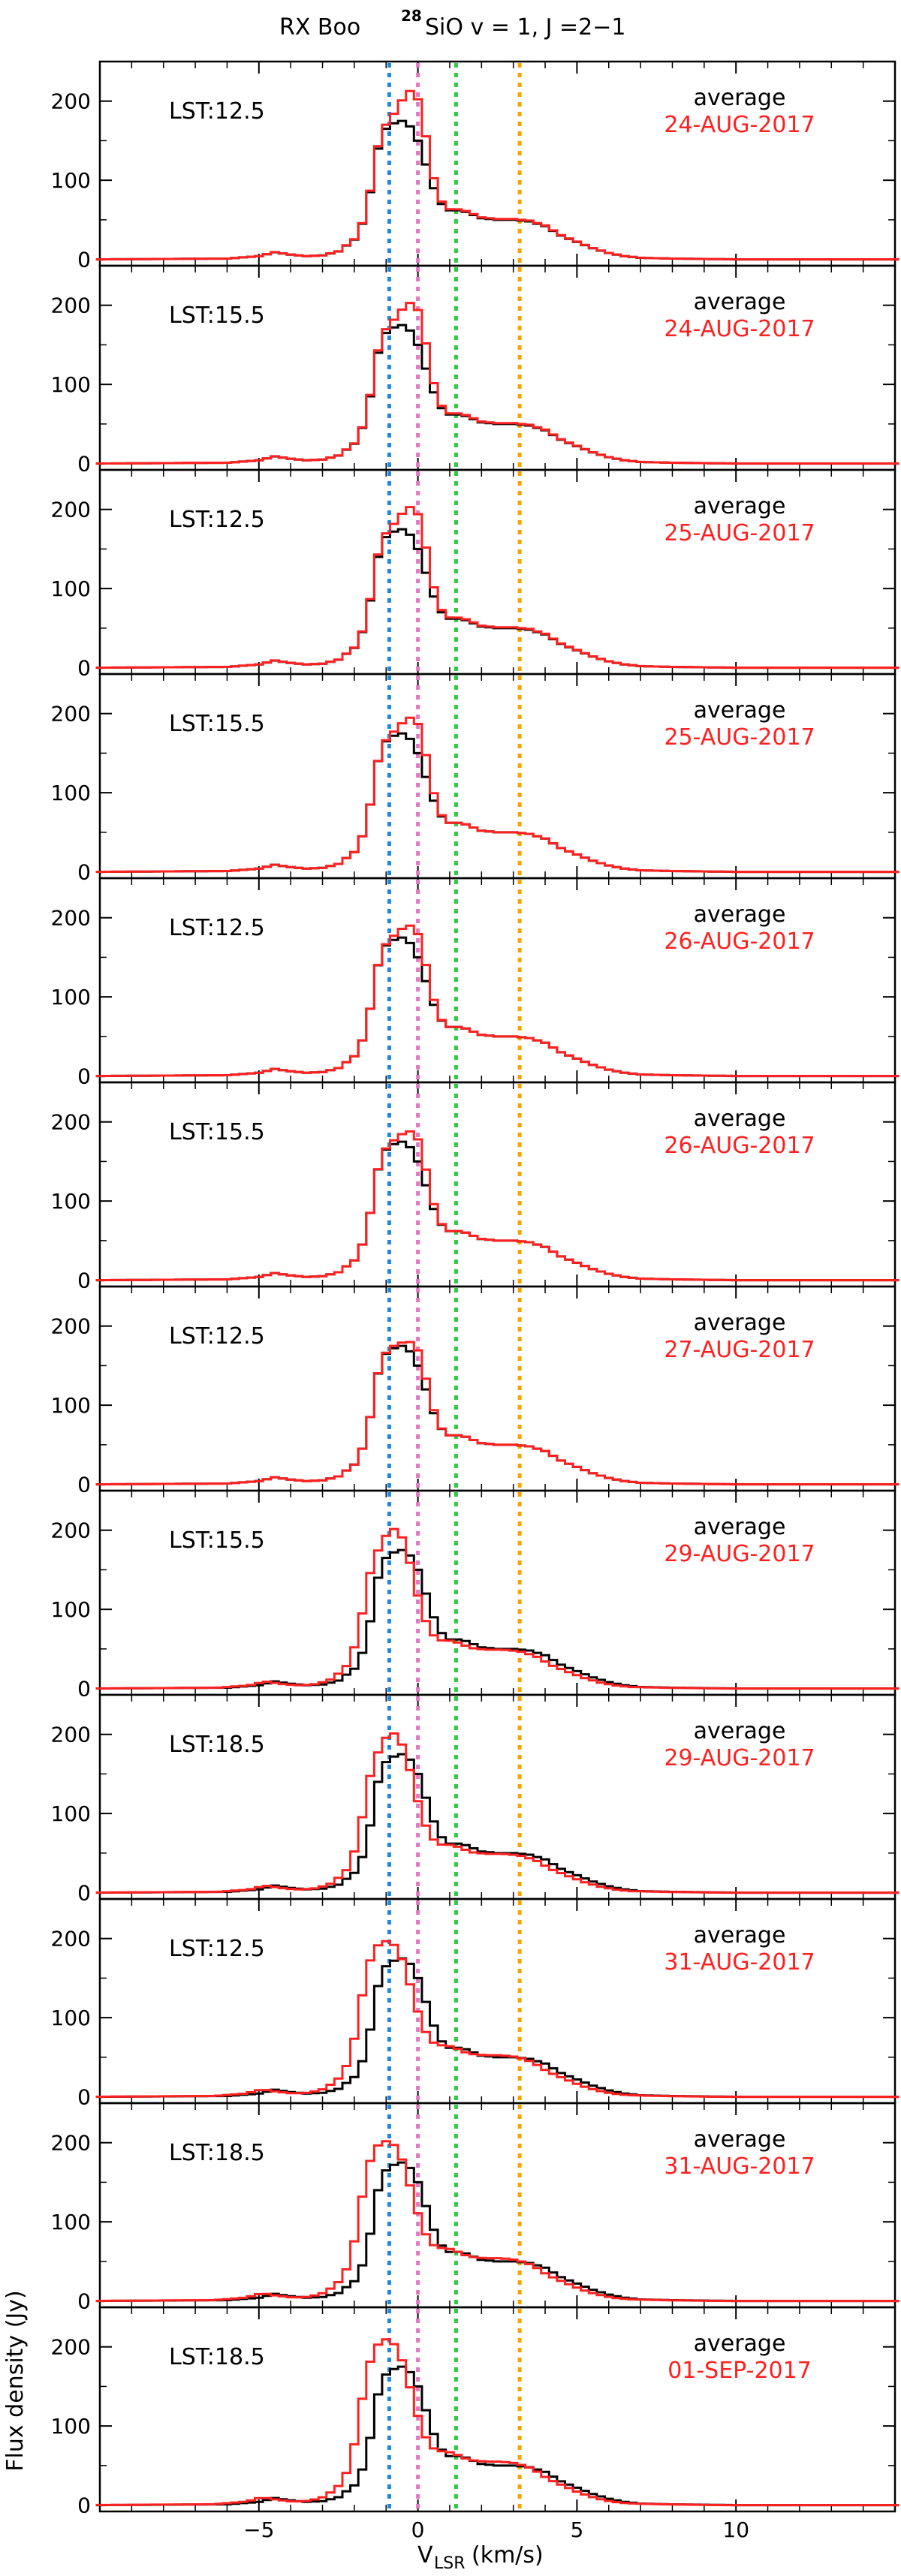 Image resolution: width=901 pixels, height=2576 pixels. What do you see at coordinates (320, 27) in the screenshot?
I see `title-source: RX Boo` at bounding box center [320, 27].